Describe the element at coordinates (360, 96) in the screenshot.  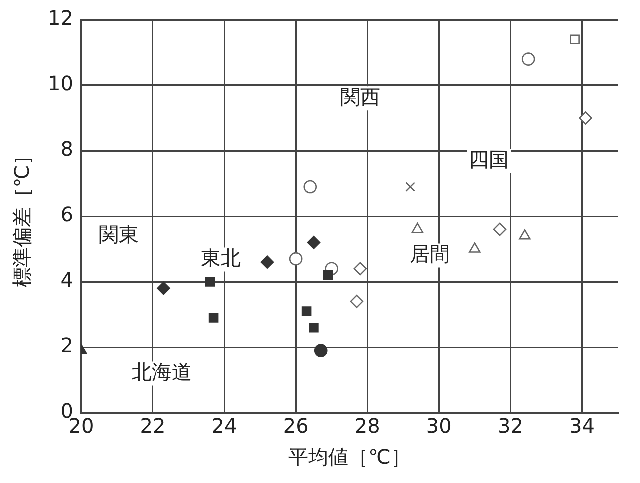
I see `annotation: 関西` at that location.